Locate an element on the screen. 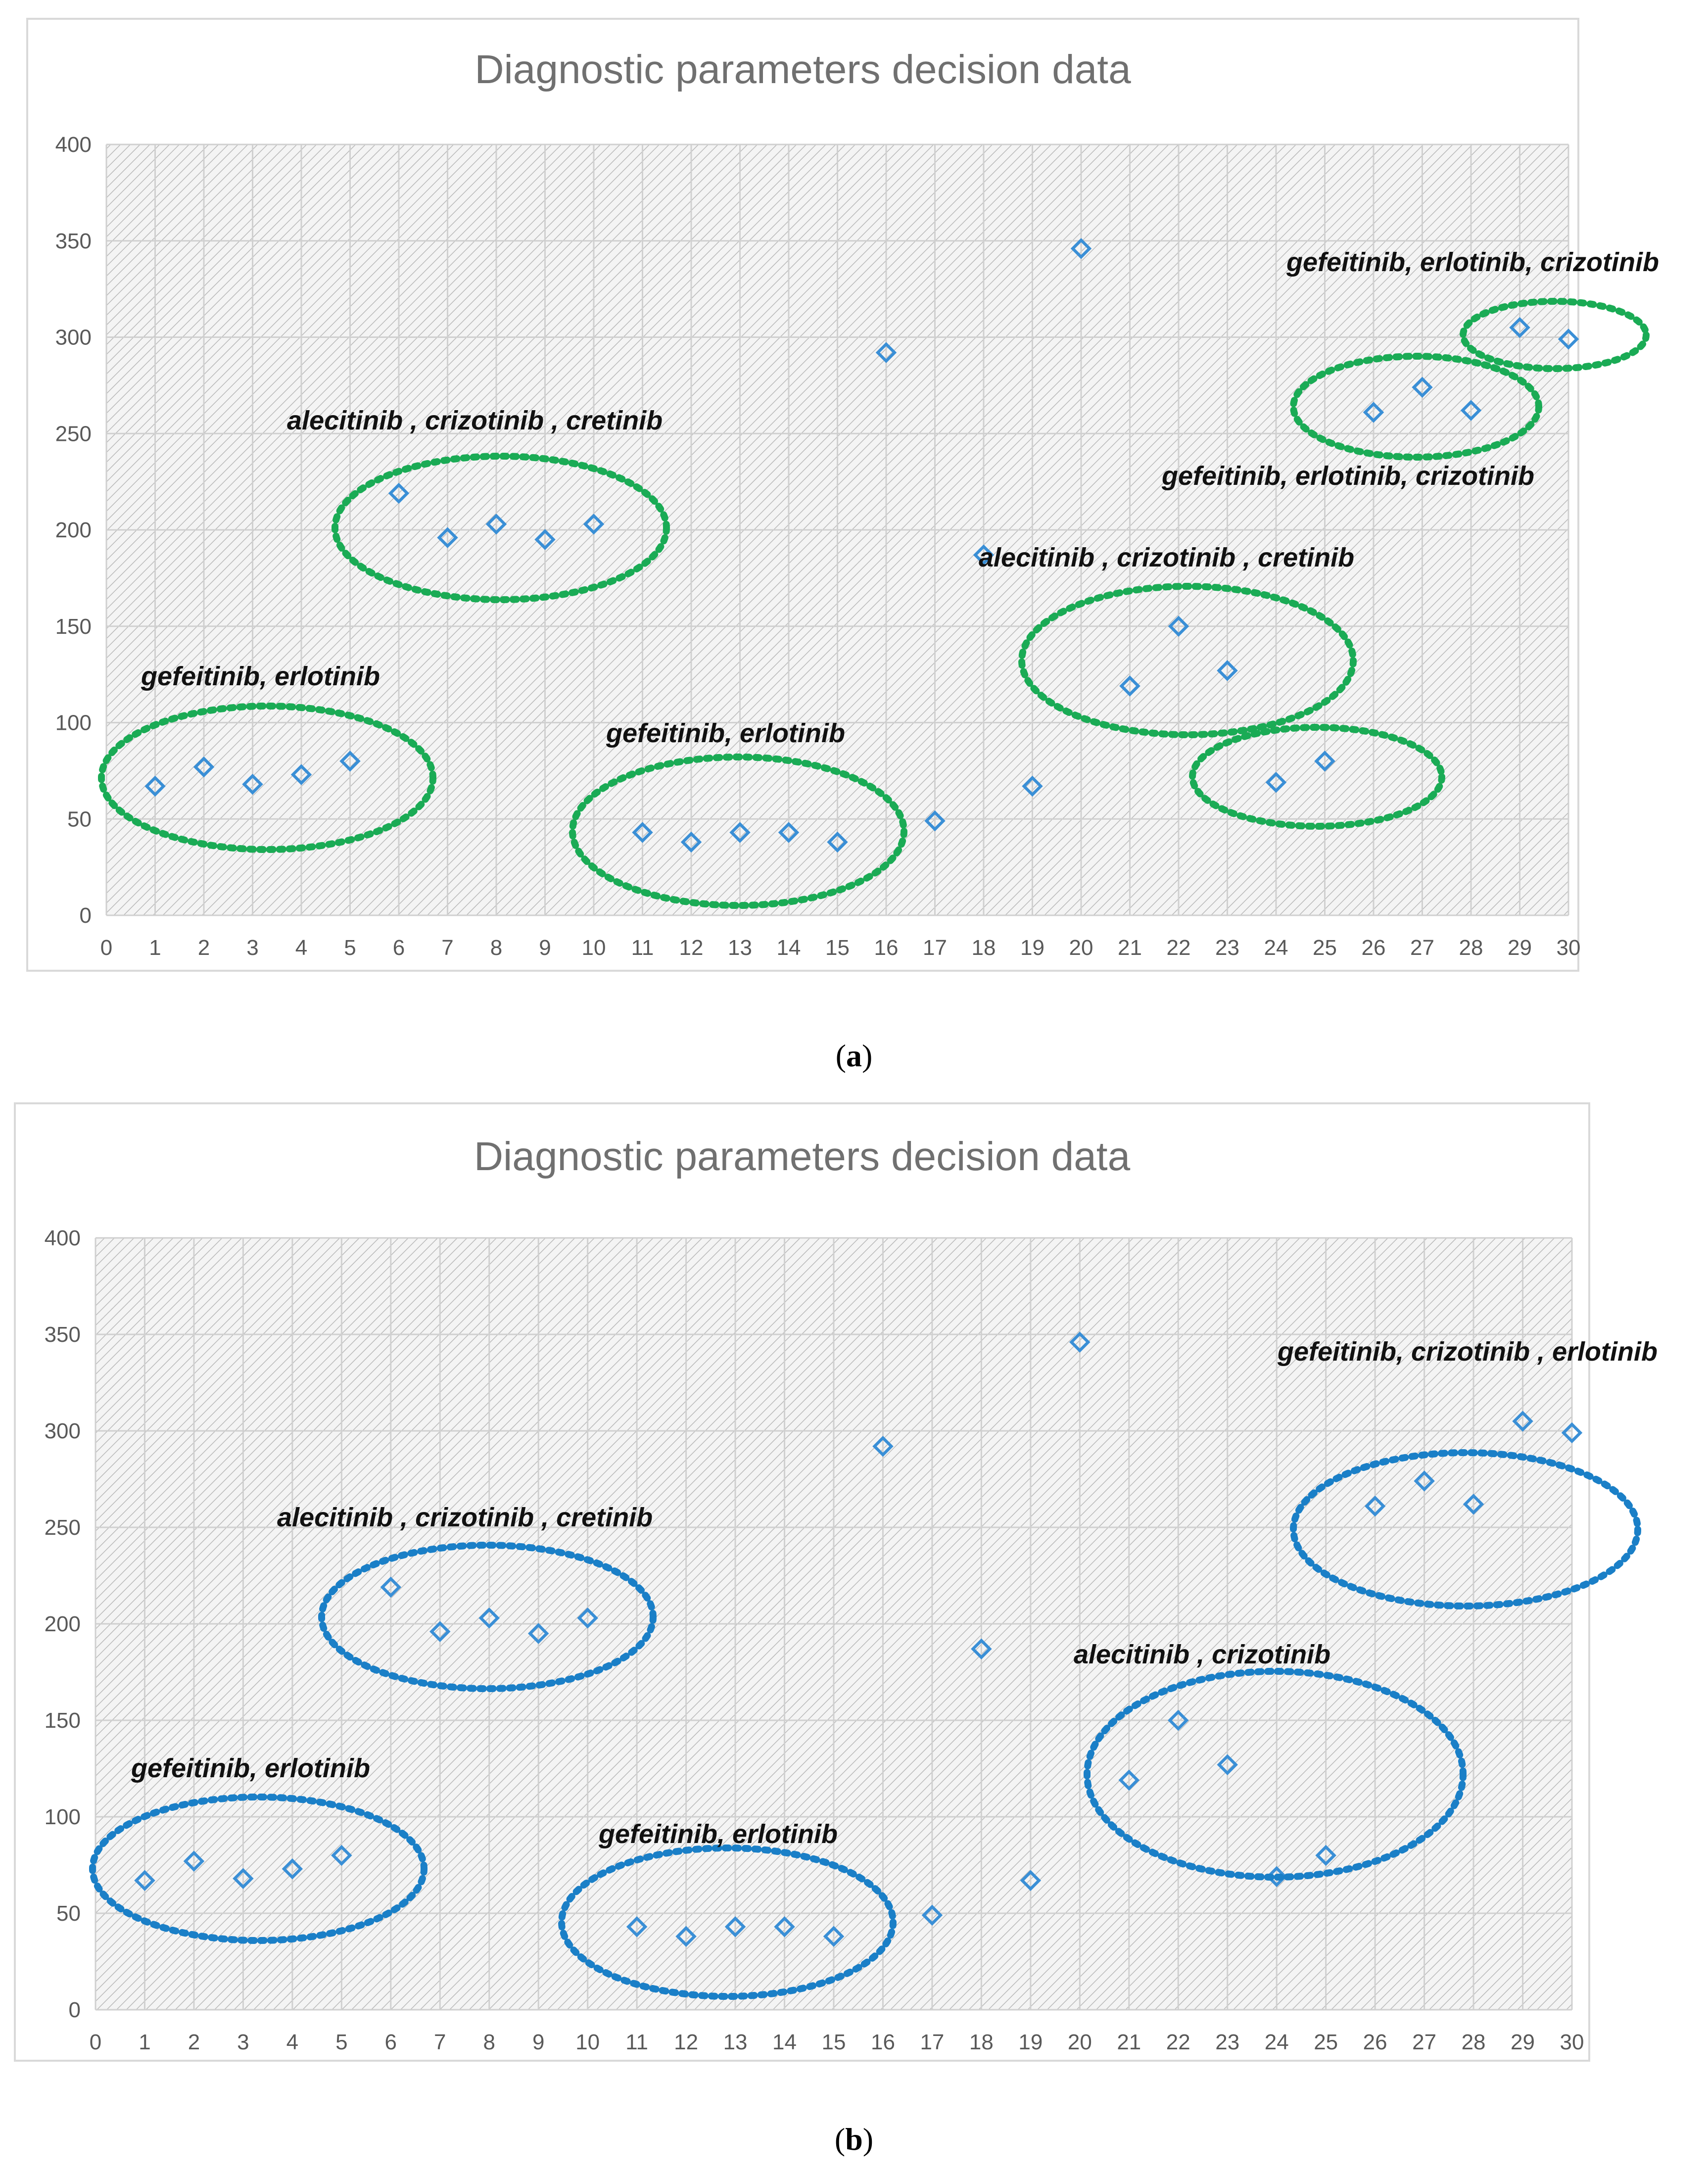 Image resolution: width=1708 pixels, height=2176 pixels. caption-letter: b is located at coordinates (854, 2139).